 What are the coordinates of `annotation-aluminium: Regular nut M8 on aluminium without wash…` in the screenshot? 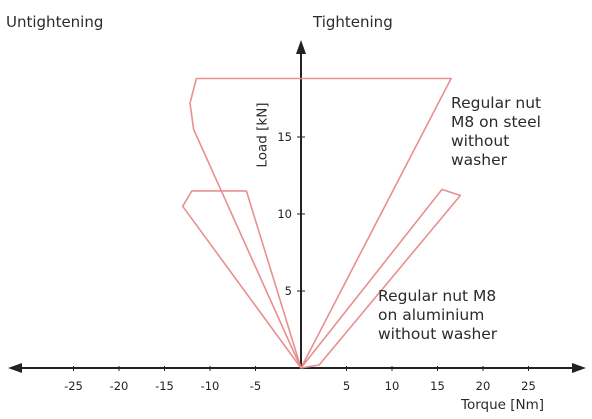 It's located at (438, 315).